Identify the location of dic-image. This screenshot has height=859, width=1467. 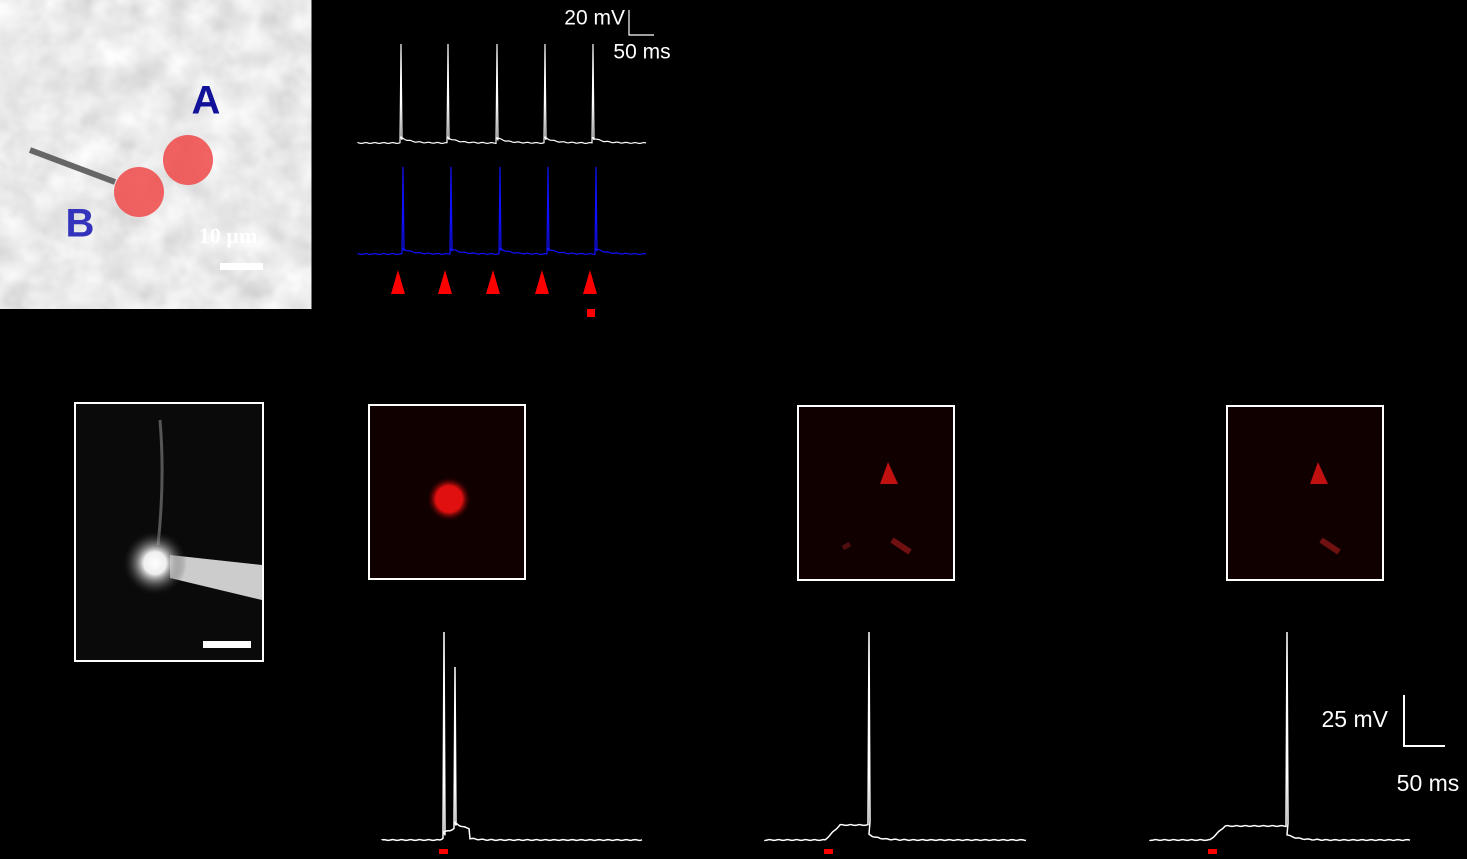
(147, 154).